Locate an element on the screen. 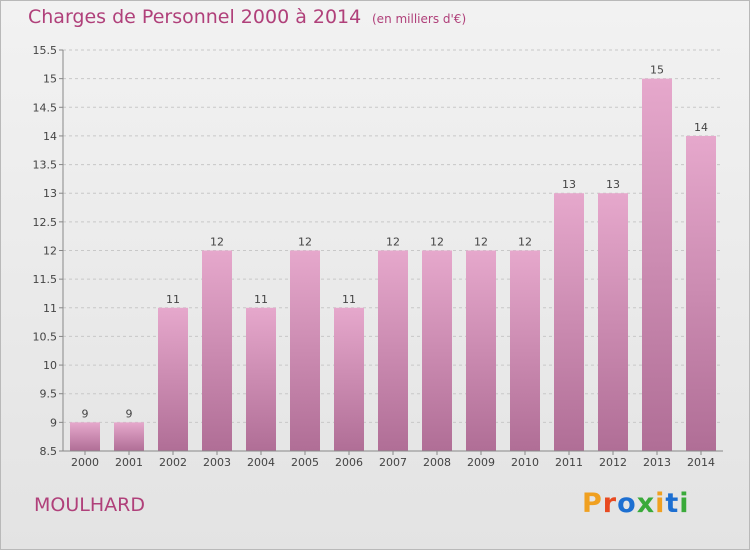  chart-title: Charges de Personnel 2000 à 2014 is located at coordinates (195, 17).